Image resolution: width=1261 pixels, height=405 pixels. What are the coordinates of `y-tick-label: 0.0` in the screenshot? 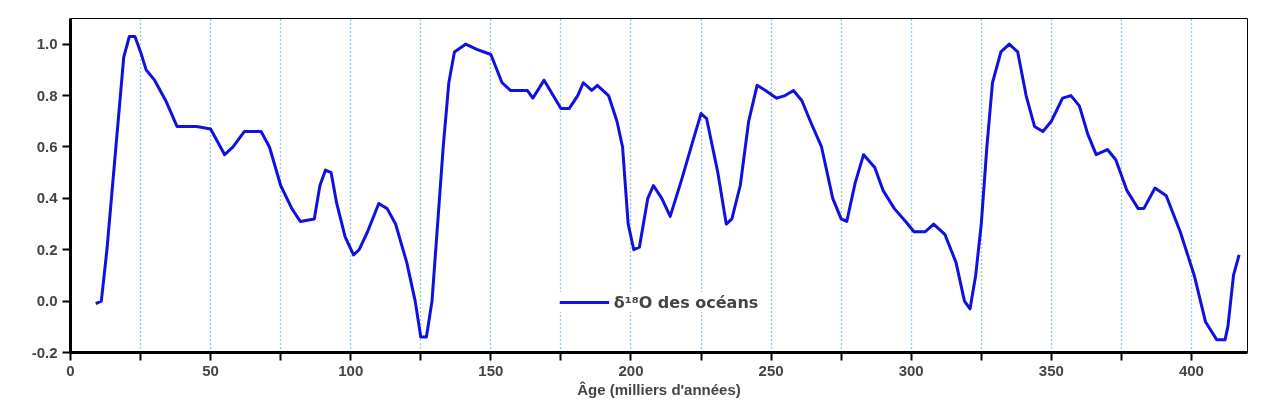 It's located at (47, 301).